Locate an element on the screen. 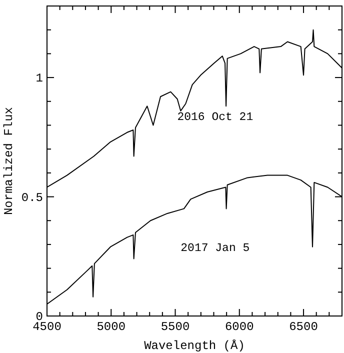  text: 2017 Jan 5 is located at coordinates (215, 249).